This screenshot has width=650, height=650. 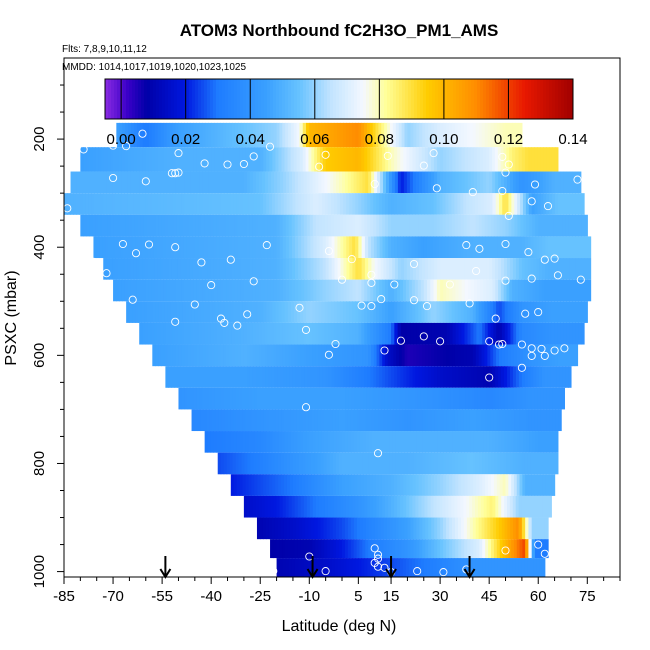 I want to click on colorbar-tick-labels: 0.00 0.02 0.04 0.06 0.08 0.10 0.12 0.14, so click(x=347, y=139).